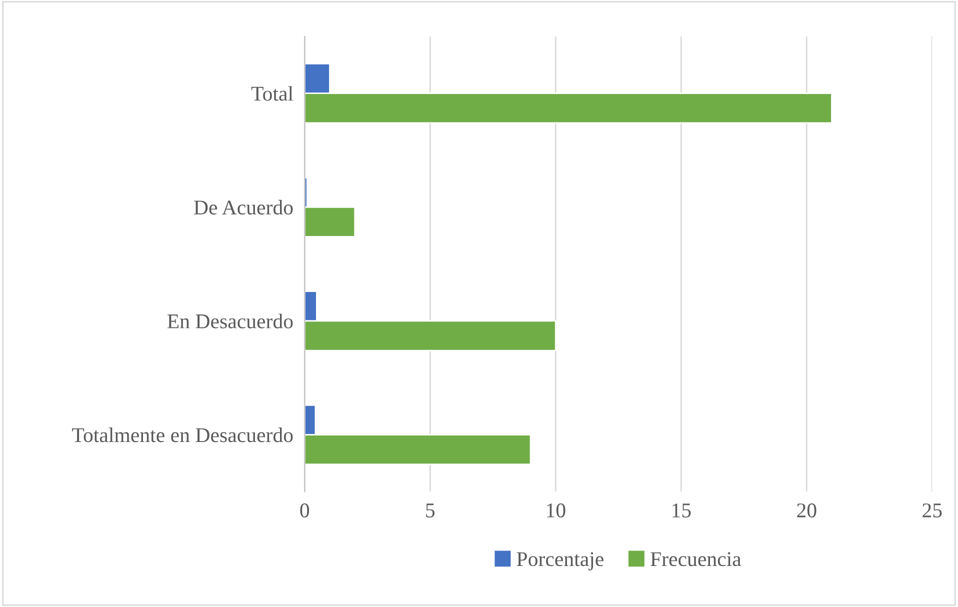  What do you see at coordinates (243, 207) in the screenshot?
I see `y-tick-label: De Acuerdo` at bounding box center [243, 207].